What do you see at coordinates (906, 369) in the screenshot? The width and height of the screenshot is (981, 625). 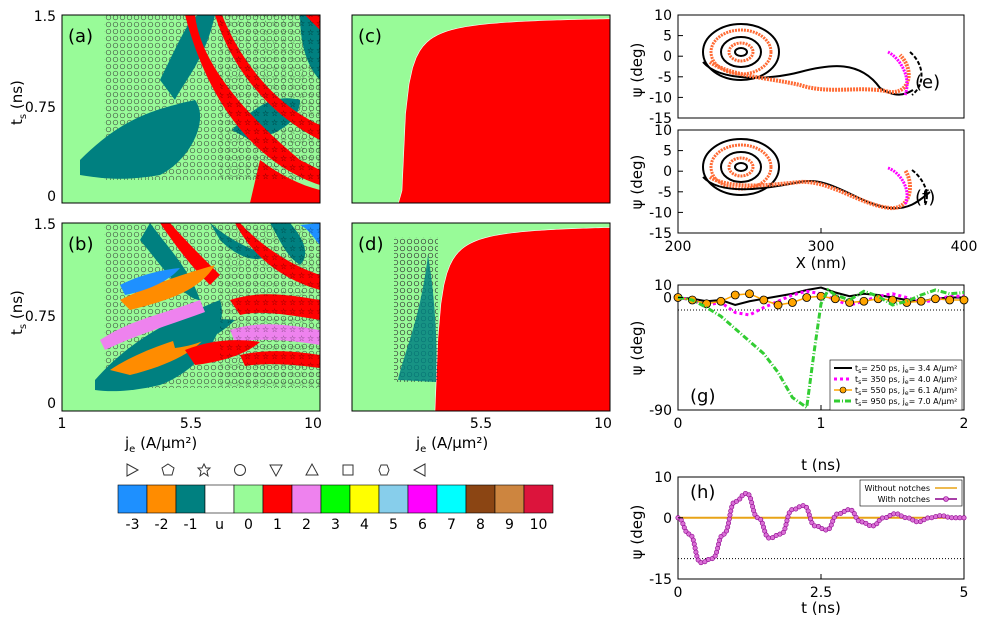 I see `legend-entry: ts= 250 ps, je= 3.4 A/μm²` at bounding box center [906, 369].